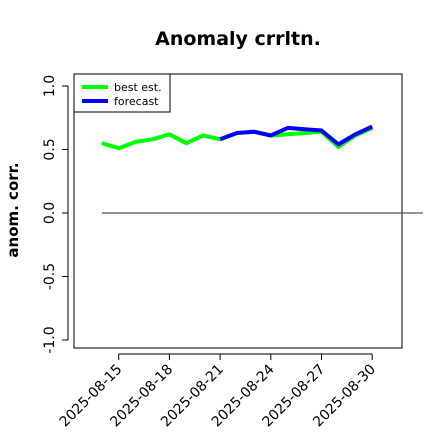 This screenshot has height=440, width=440. Describe the element at coordinates (50, 149) in the screenshot. I see `y-tick-label: 0.5` at that location.